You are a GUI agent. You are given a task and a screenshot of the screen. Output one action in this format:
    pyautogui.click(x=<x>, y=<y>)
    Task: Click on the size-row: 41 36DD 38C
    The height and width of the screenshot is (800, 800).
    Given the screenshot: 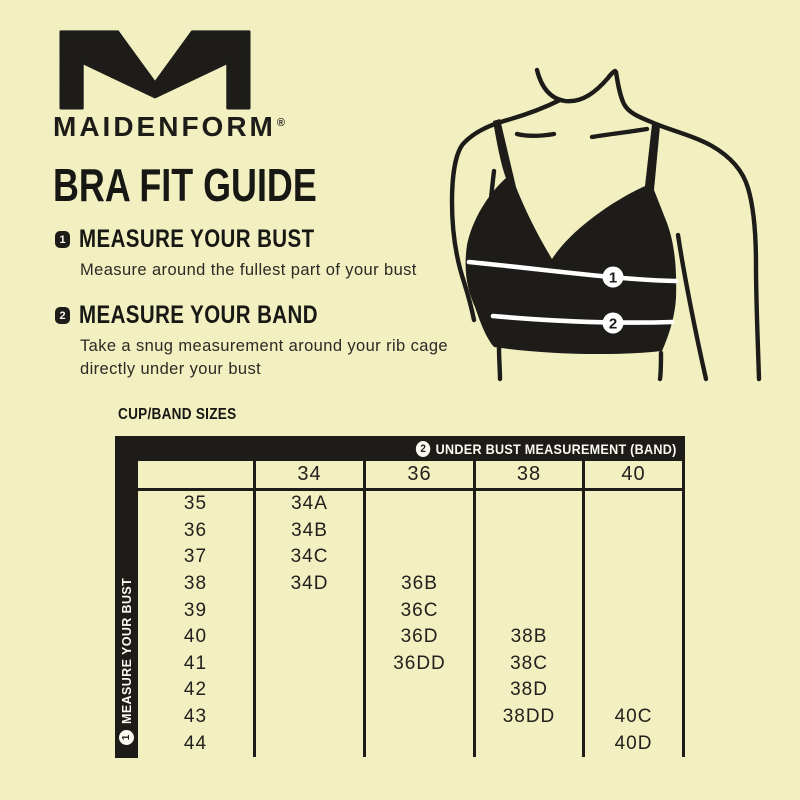 What is the action you would take?
    pyautogui.click(x=411, y=664)
    